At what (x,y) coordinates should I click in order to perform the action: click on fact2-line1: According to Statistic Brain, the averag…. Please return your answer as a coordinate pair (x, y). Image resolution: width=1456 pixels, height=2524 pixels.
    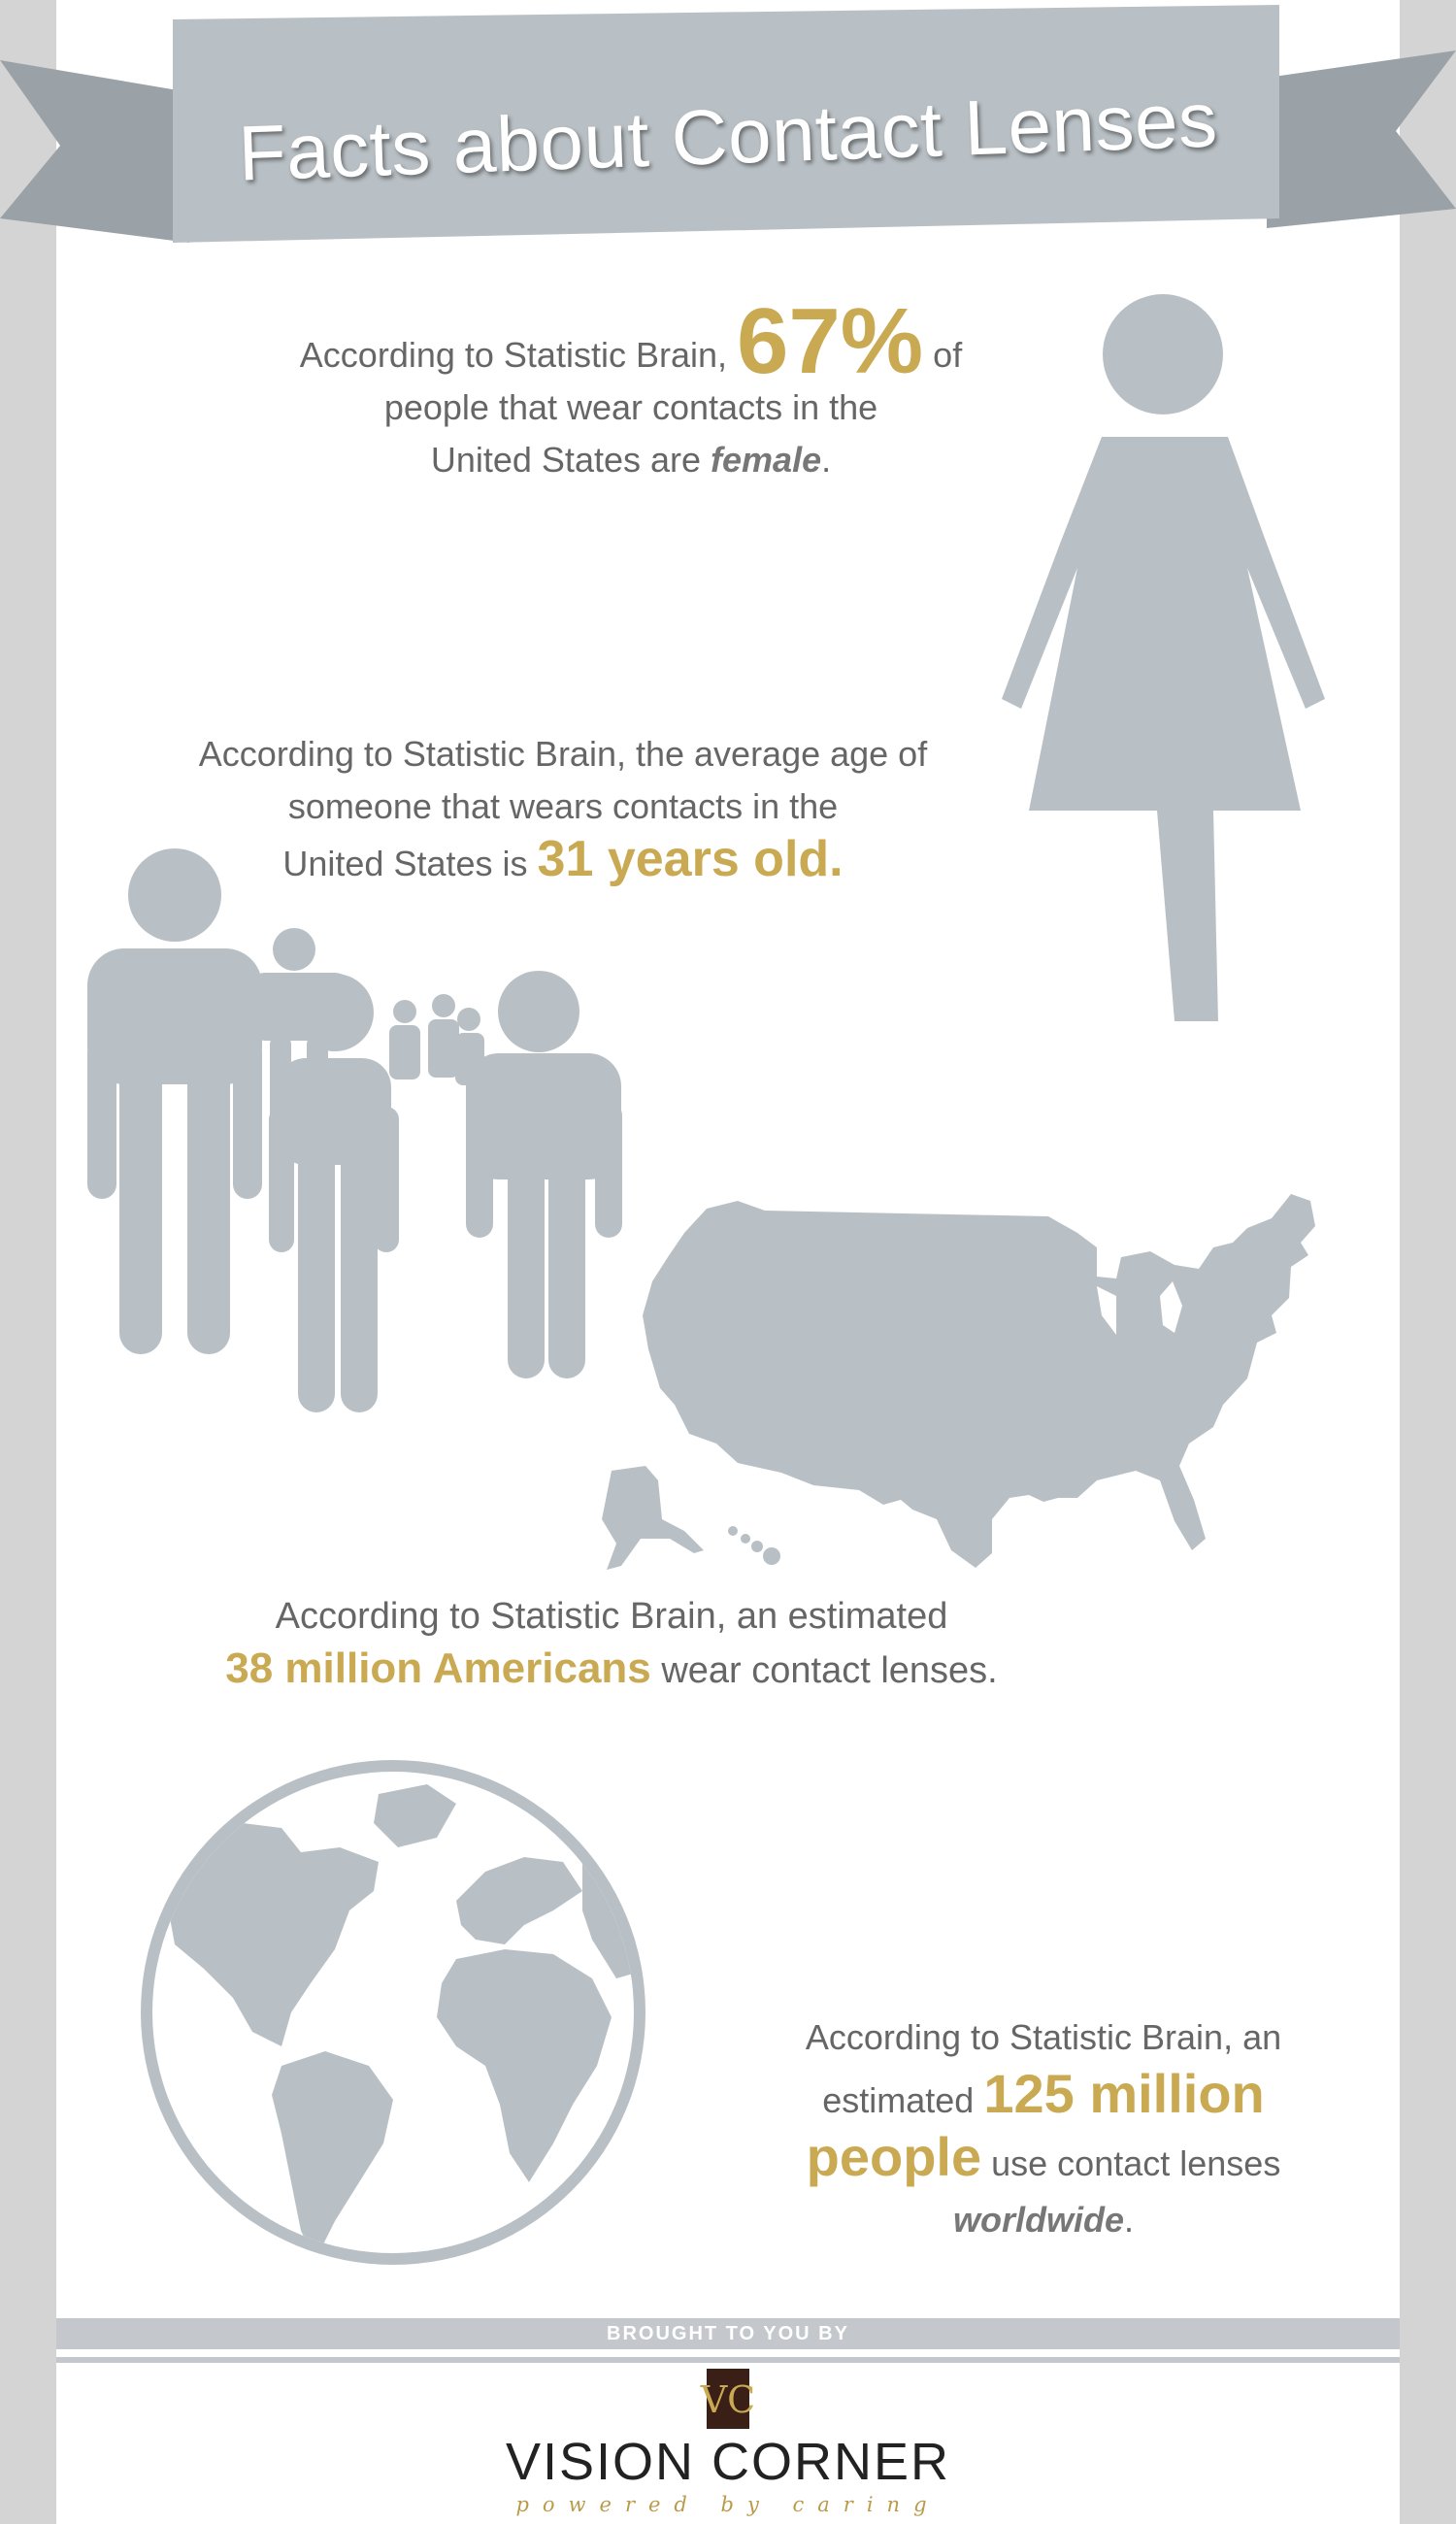
    Looking at the image, I should click on (563, 754).